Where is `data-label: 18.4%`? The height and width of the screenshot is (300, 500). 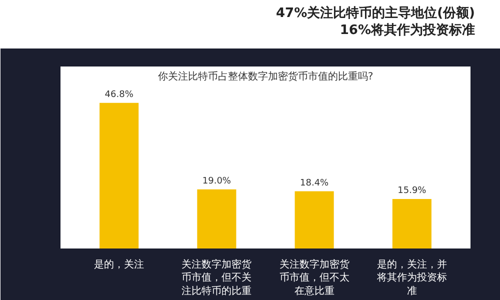 data-label: 18.4% is located at coordinates (315, 183).